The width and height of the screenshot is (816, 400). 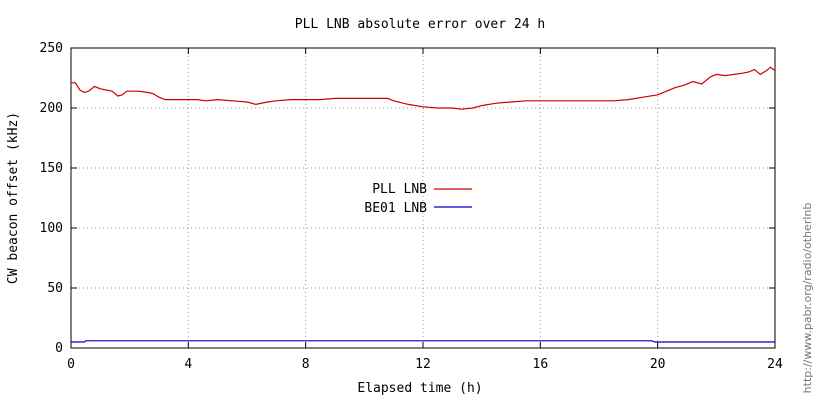 What do you see at coordinates (188, 364) in the screenshot?
I see `x-tick-label: 4` at bounding box center [188, 364].